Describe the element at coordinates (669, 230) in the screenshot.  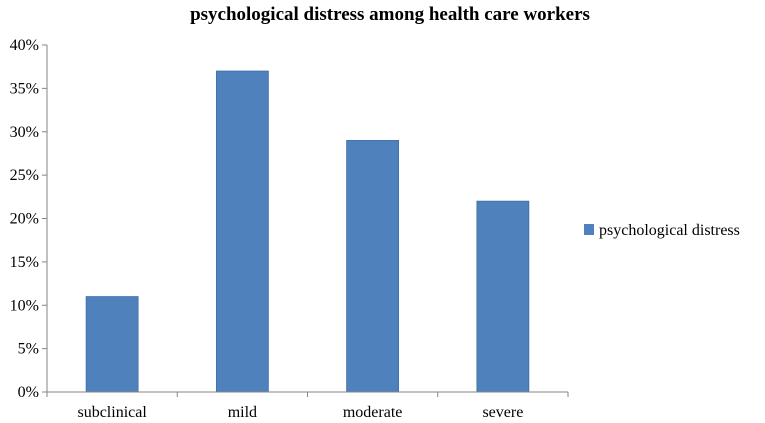
I see `legend-label: psychological distress` at that location.